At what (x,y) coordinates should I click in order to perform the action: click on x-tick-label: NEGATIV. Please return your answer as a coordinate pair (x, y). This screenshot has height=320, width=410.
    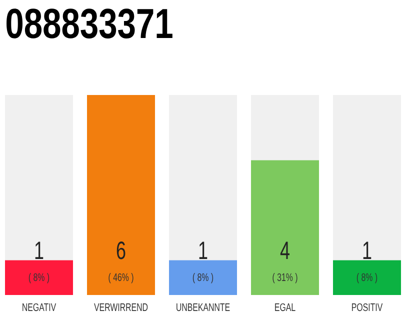
    Looking at the image, I should click on (39, 307).